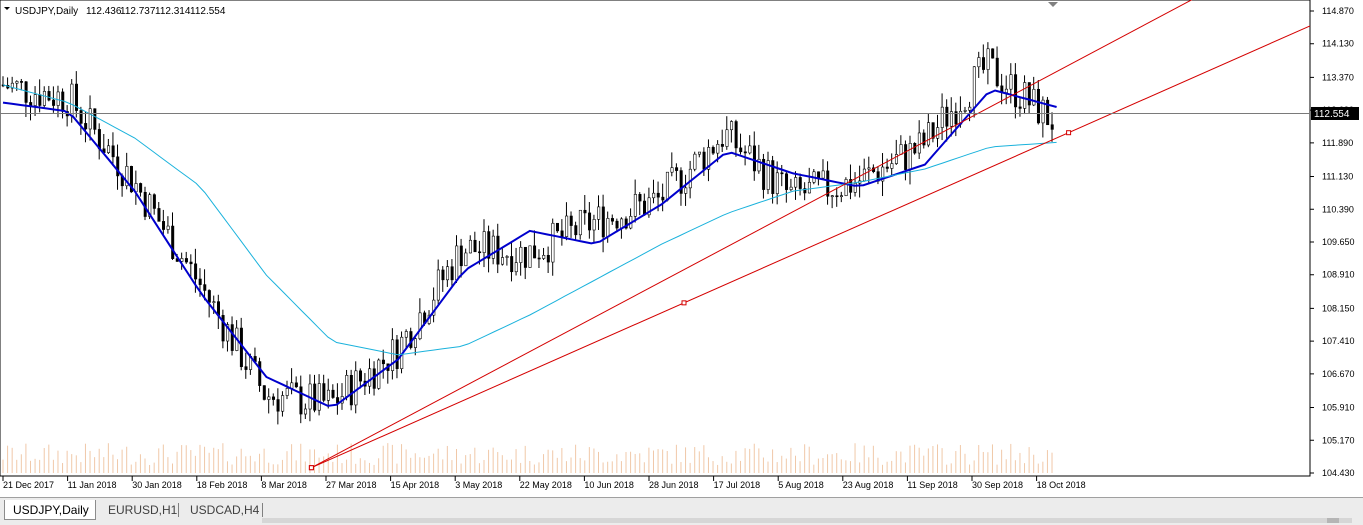 The image size is (1363, 525). I want to click on tab-eurusd-h1: EURUSD,H1, so click(143, 510).